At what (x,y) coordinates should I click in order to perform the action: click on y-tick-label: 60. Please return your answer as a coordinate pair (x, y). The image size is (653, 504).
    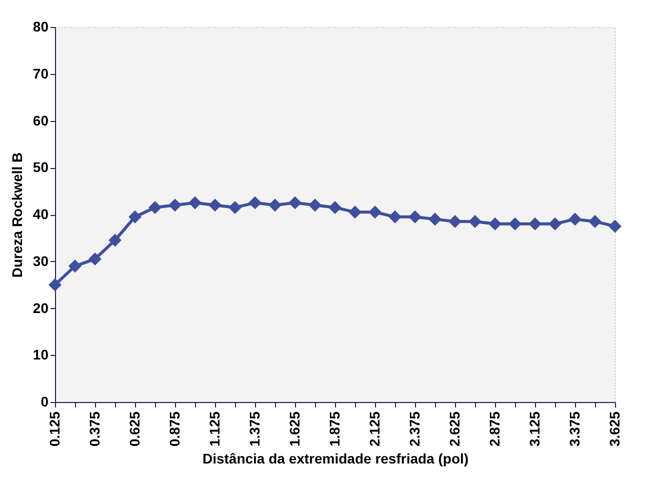
    Looking at the image, I should click on (40, 120).